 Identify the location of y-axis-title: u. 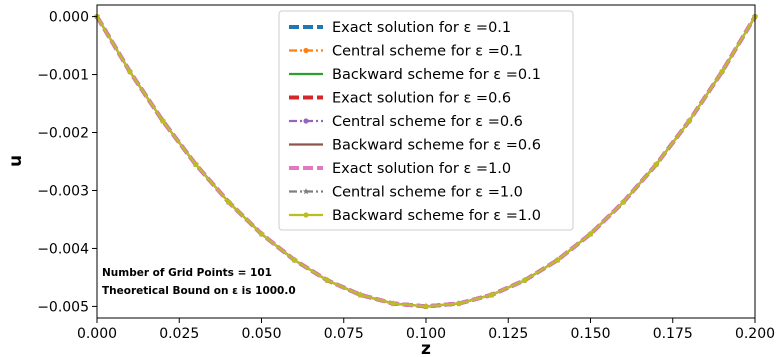
(16, 161).